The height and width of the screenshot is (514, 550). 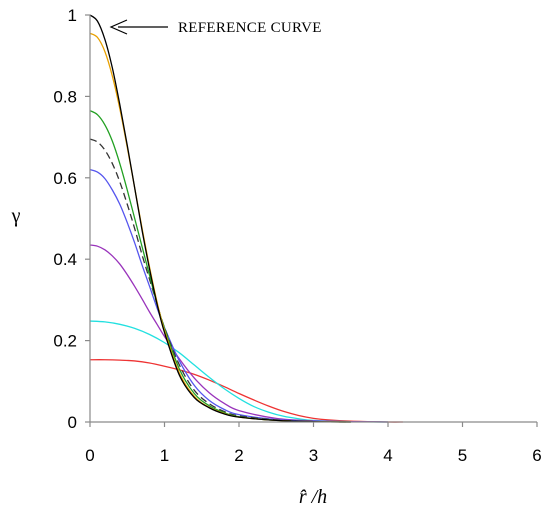 I want to click on annotation-arrow-head, so click(x=118, y=27).